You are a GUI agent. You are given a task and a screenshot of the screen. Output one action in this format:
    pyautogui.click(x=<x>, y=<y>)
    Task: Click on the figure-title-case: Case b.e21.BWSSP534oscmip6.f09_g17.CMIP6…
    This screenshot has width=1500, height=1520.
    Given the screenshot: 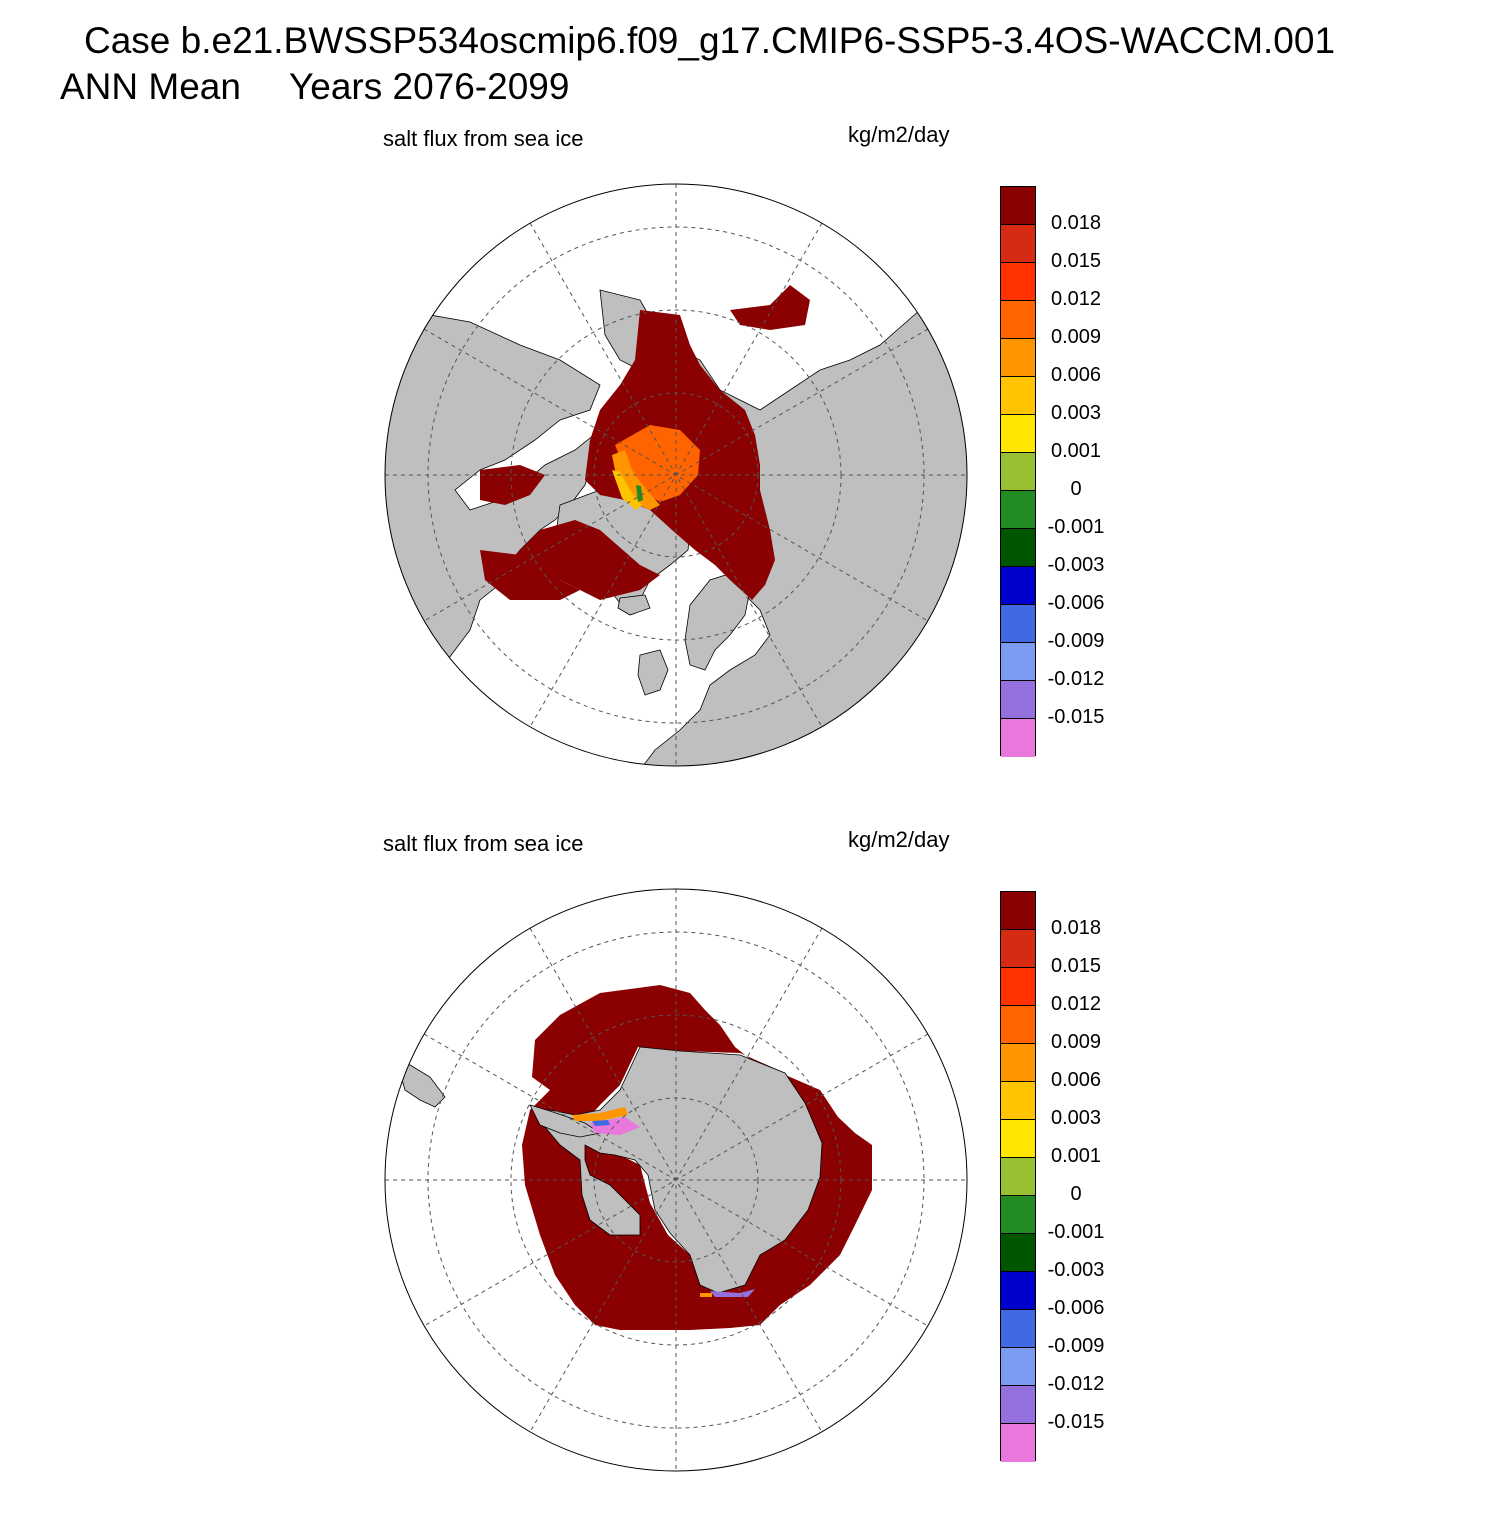 What is the action you would take?
    pyautogui.click(x=710, y=40)
    